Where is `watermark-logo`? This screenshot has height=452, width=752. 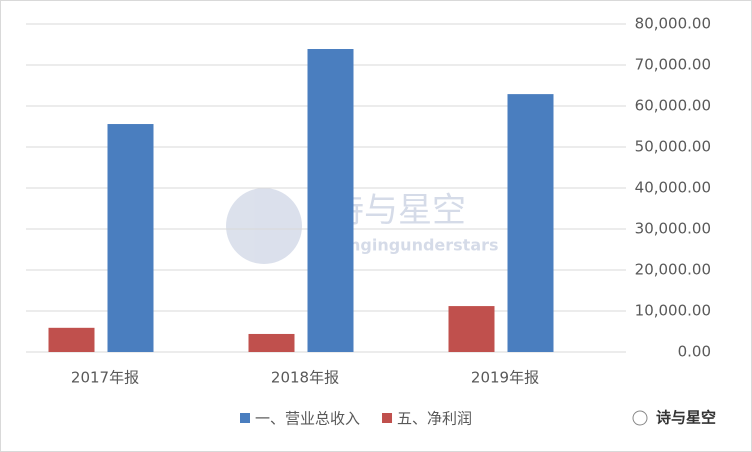 watermark-logo is located at coordinates (264, 226).